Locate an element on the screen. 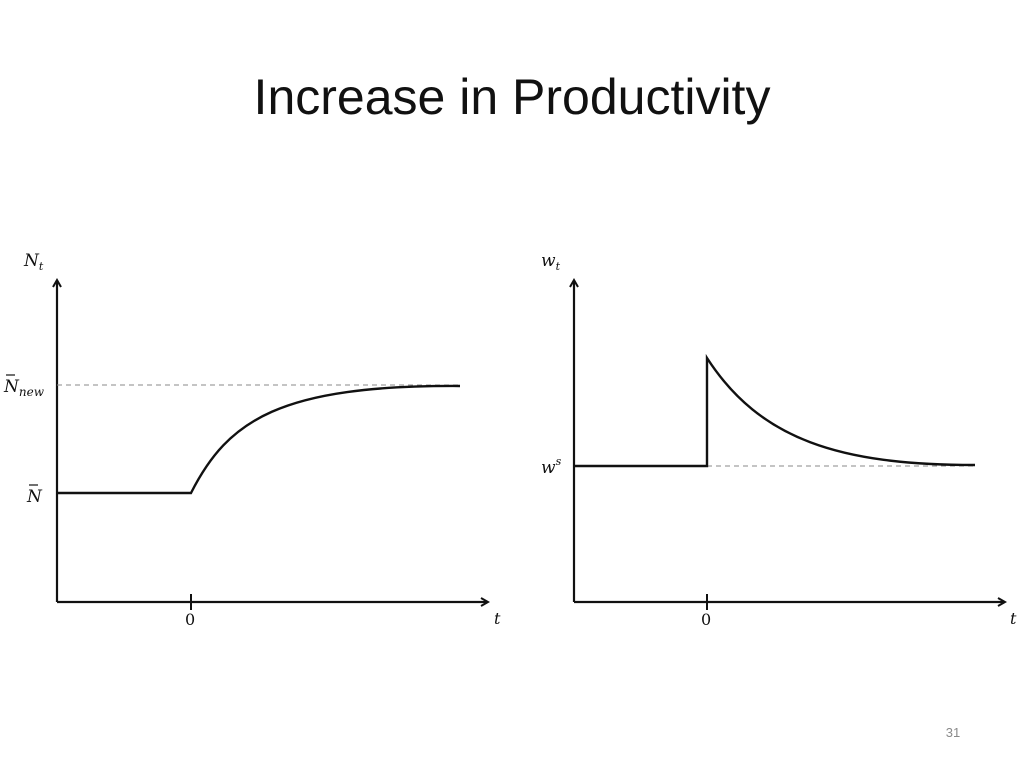 This screenshot has height=768, width=1024. page-number: 31 is located at coordinates (953, 732).